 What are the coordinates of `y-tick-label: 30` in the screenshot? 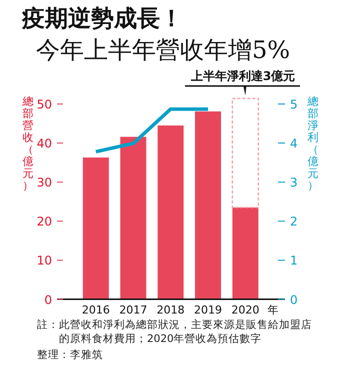 It's located at (44, 183).